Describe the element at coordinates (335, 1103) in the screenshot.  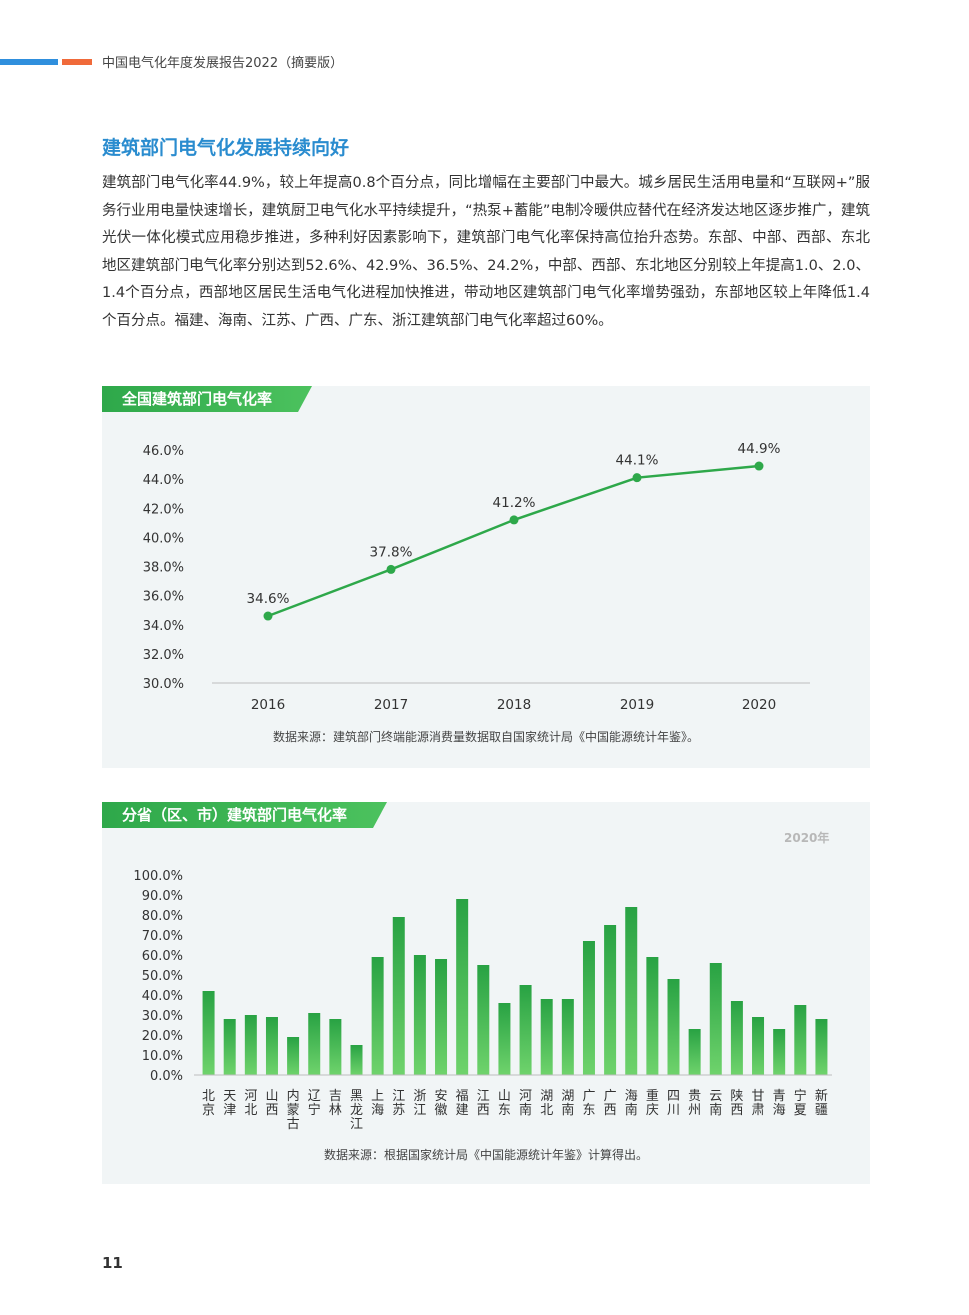
I see `x-tick-label: 吉林` at that location.